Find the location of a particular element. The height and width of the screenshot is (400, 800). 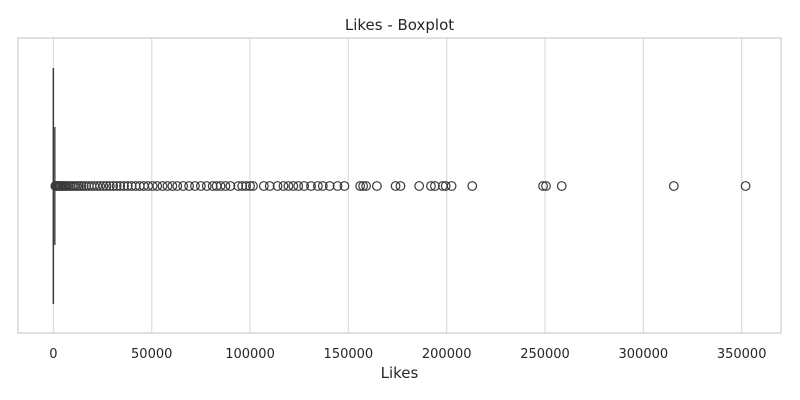

x-tick-label: 100000 is located at coordinates (250, 354).